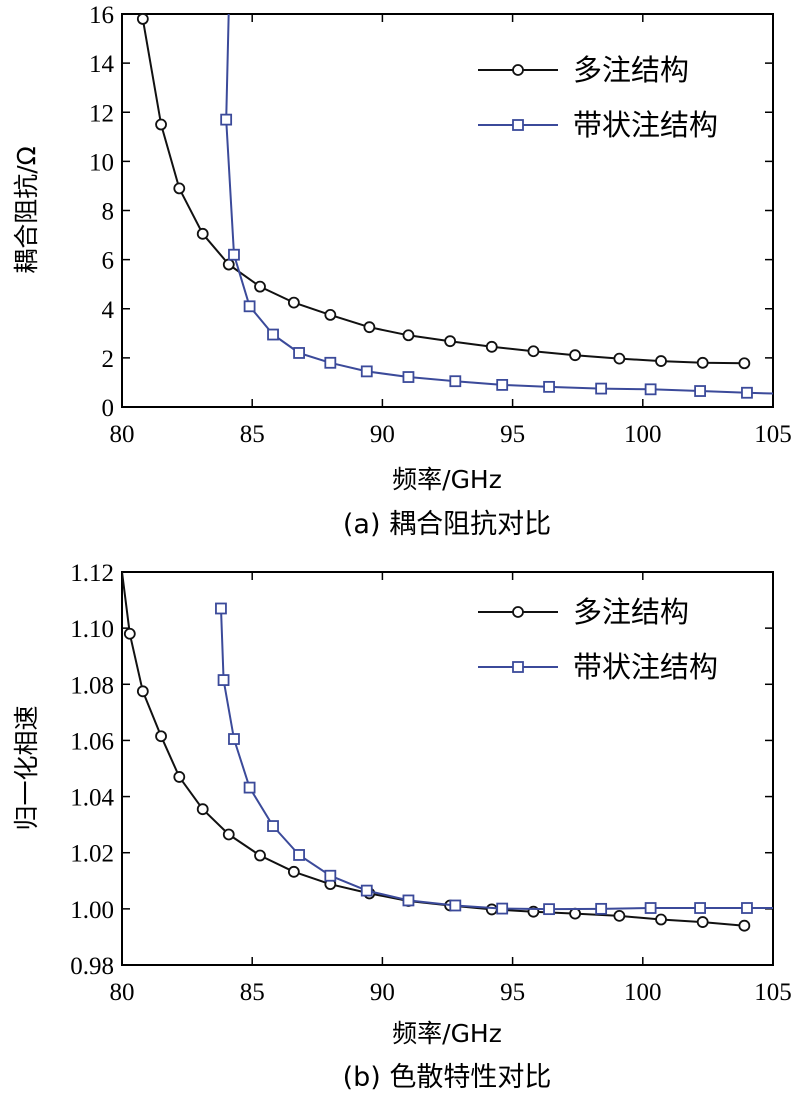 The height and width of the screenshot is (1099, 800). Describe the element at coordinates (108, 310) in the screenshot. I see `y-tick-label: 4` at that location.